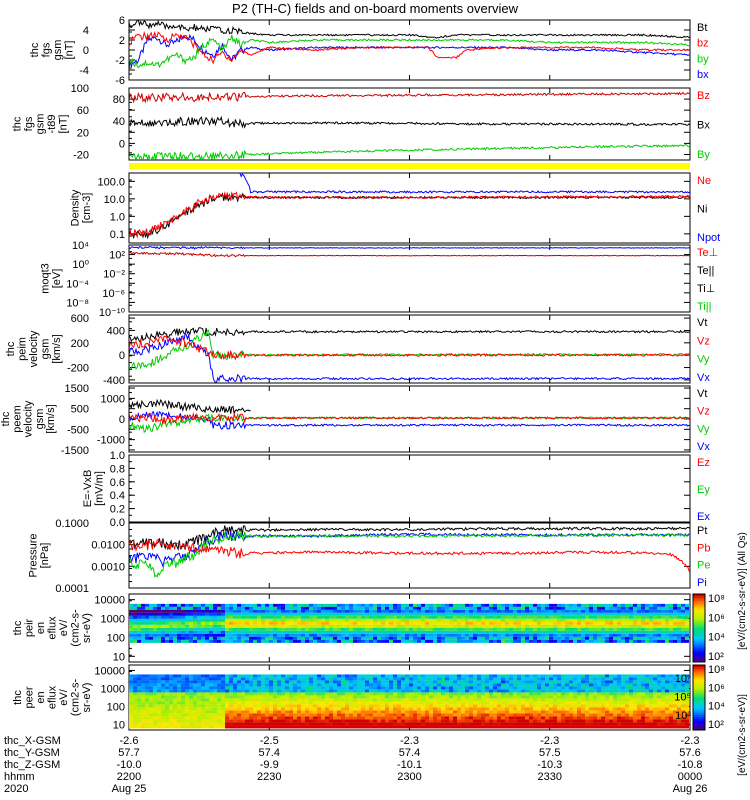 The width and height of the screenshot is (750, 800). Describe the element at coordinates (699, 697) in the screenshot. I see `colorbar-frame` at that location.